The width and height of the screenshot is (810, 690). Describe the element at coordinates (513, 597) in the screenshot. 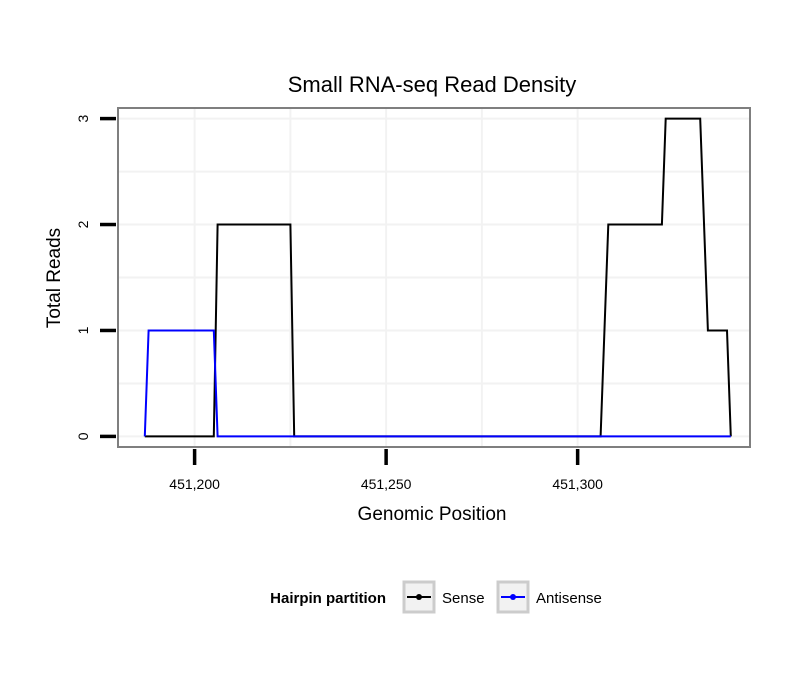

I see `legend-dot-antisense` at that location.